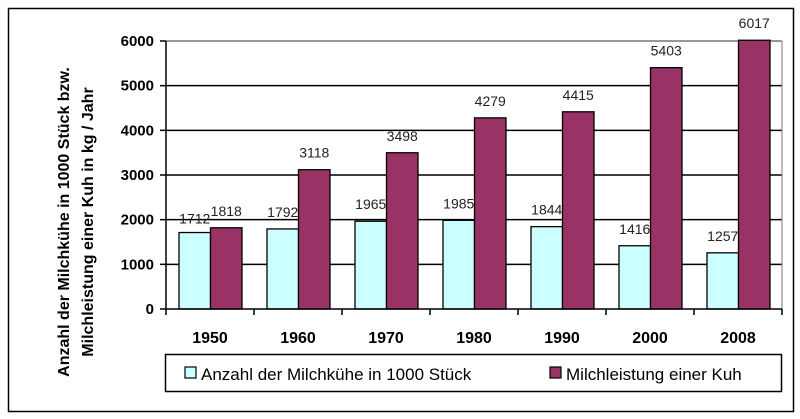  I want to click on data-label-cows-1960: 1792, so click(282, 212).